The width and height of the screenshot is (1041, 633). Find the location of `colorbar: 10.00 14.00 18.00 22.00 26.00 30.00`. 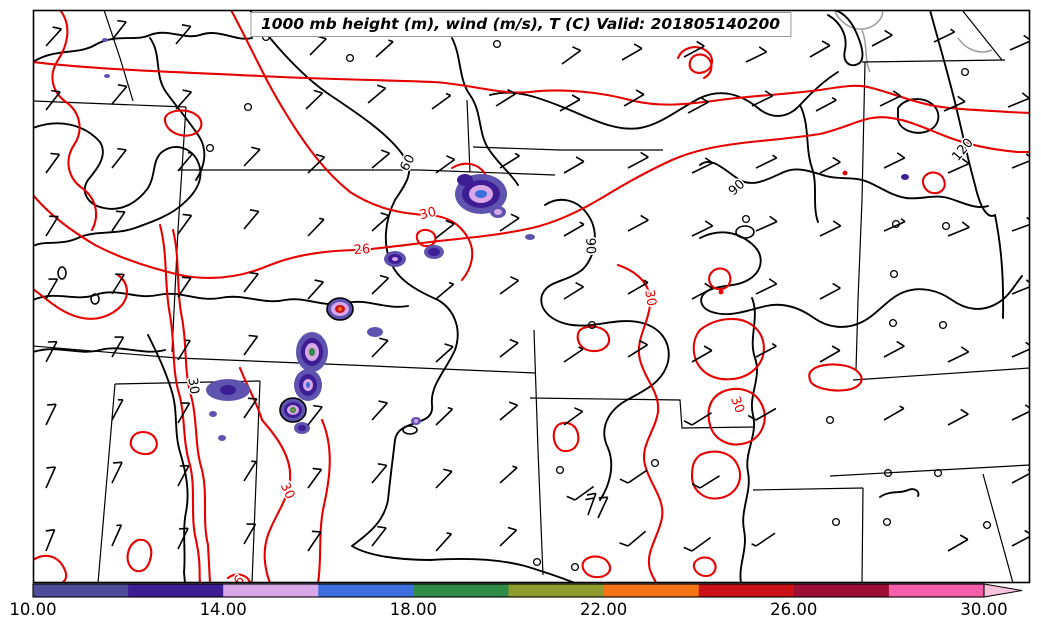

colorbar: 10.00 14.00 18.00 22.00 26.00 30.00 is located at coordinates (516, 601).